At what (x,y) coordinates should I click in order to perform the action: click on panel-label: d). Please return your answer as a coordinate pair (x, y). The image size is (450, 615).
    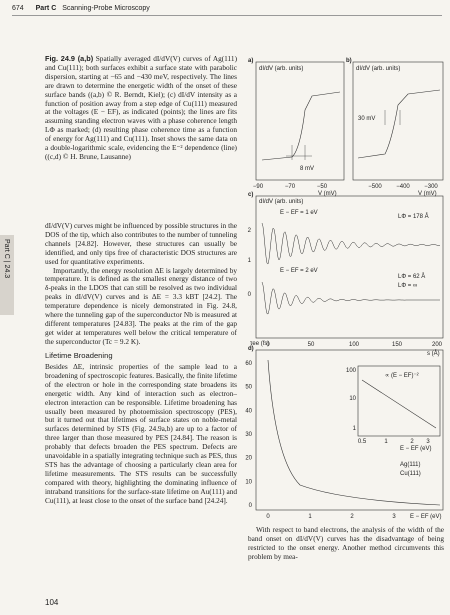
    Looking at the image, I should click on (251, 349).